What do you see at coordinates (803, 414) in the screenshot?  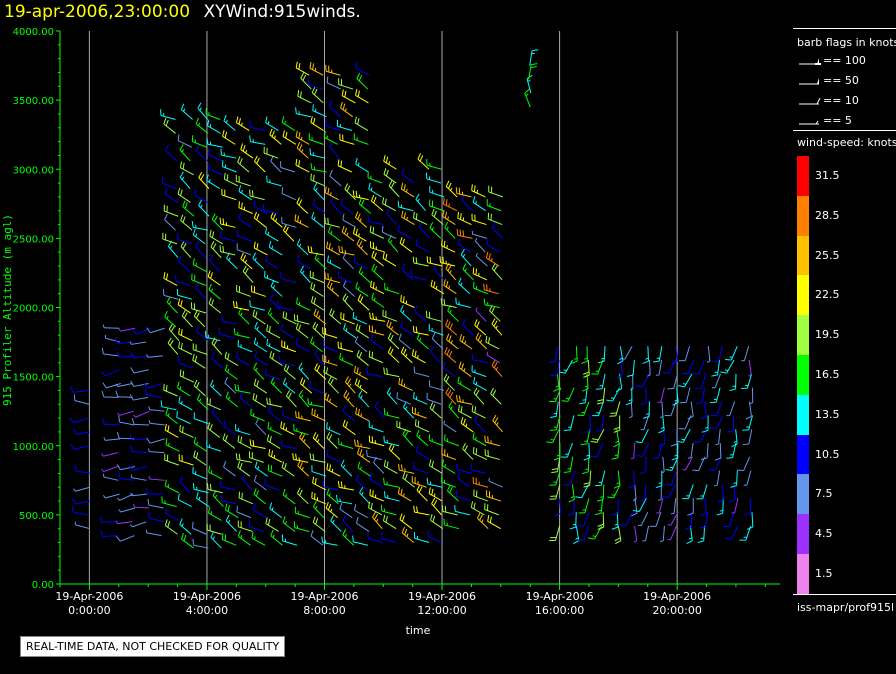 I see `colorbar-swatch` at bounding box center [803, 414].